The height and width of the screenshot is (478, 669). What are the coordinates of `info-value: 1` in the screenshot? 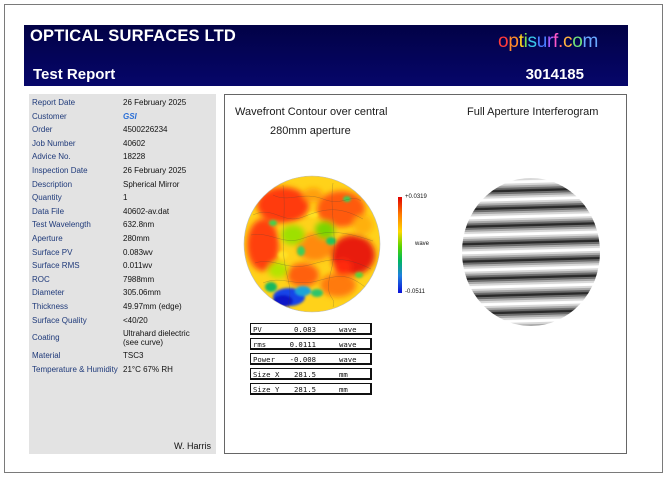 It's located at (125, 198).